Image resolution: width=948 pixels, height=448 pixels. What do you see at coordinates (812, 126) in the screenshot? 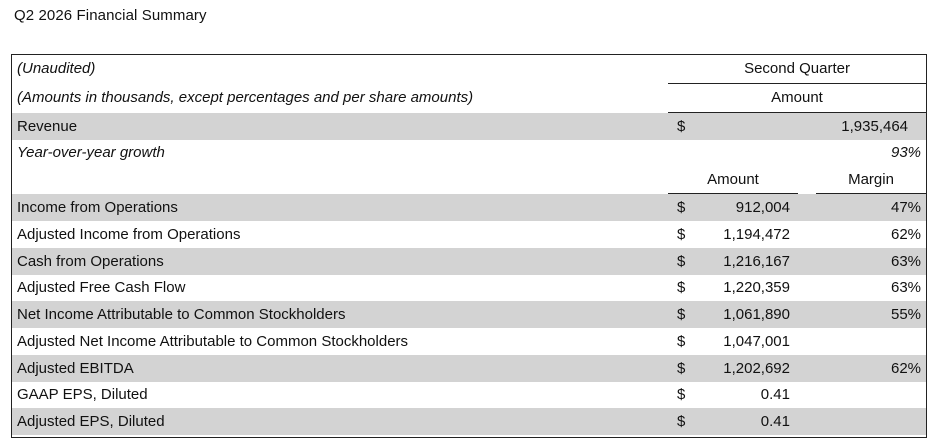
I see `revenue-amount: 1,935,464` at bounding box center [812, 126].